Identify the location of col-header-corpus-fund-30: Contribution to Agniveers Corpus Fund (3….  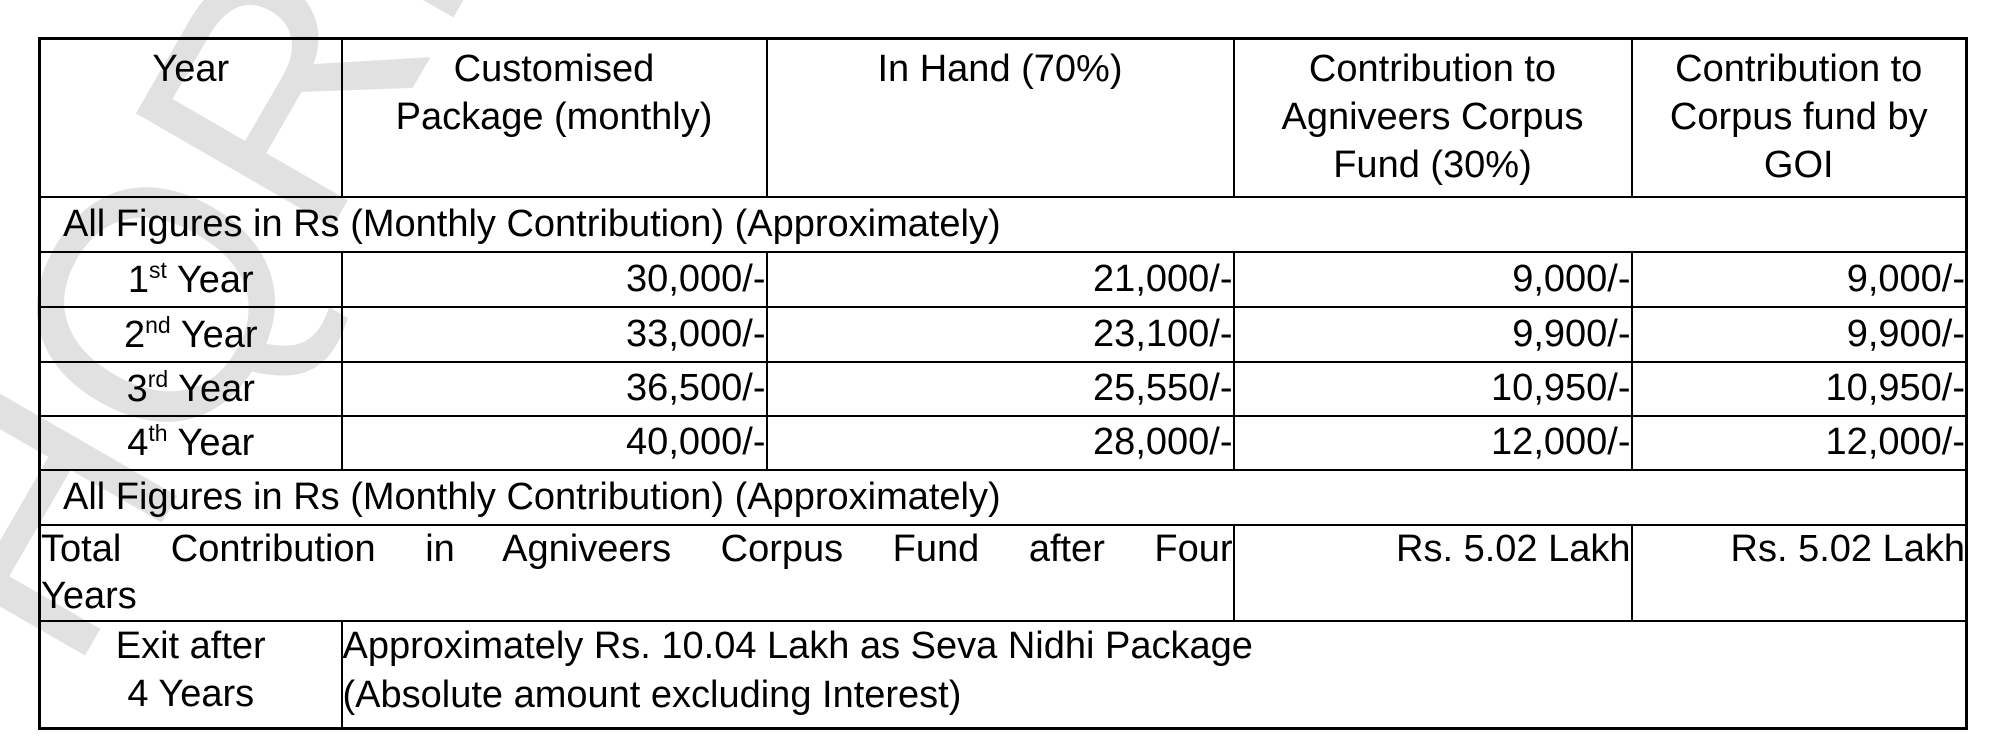
(1432, 117).